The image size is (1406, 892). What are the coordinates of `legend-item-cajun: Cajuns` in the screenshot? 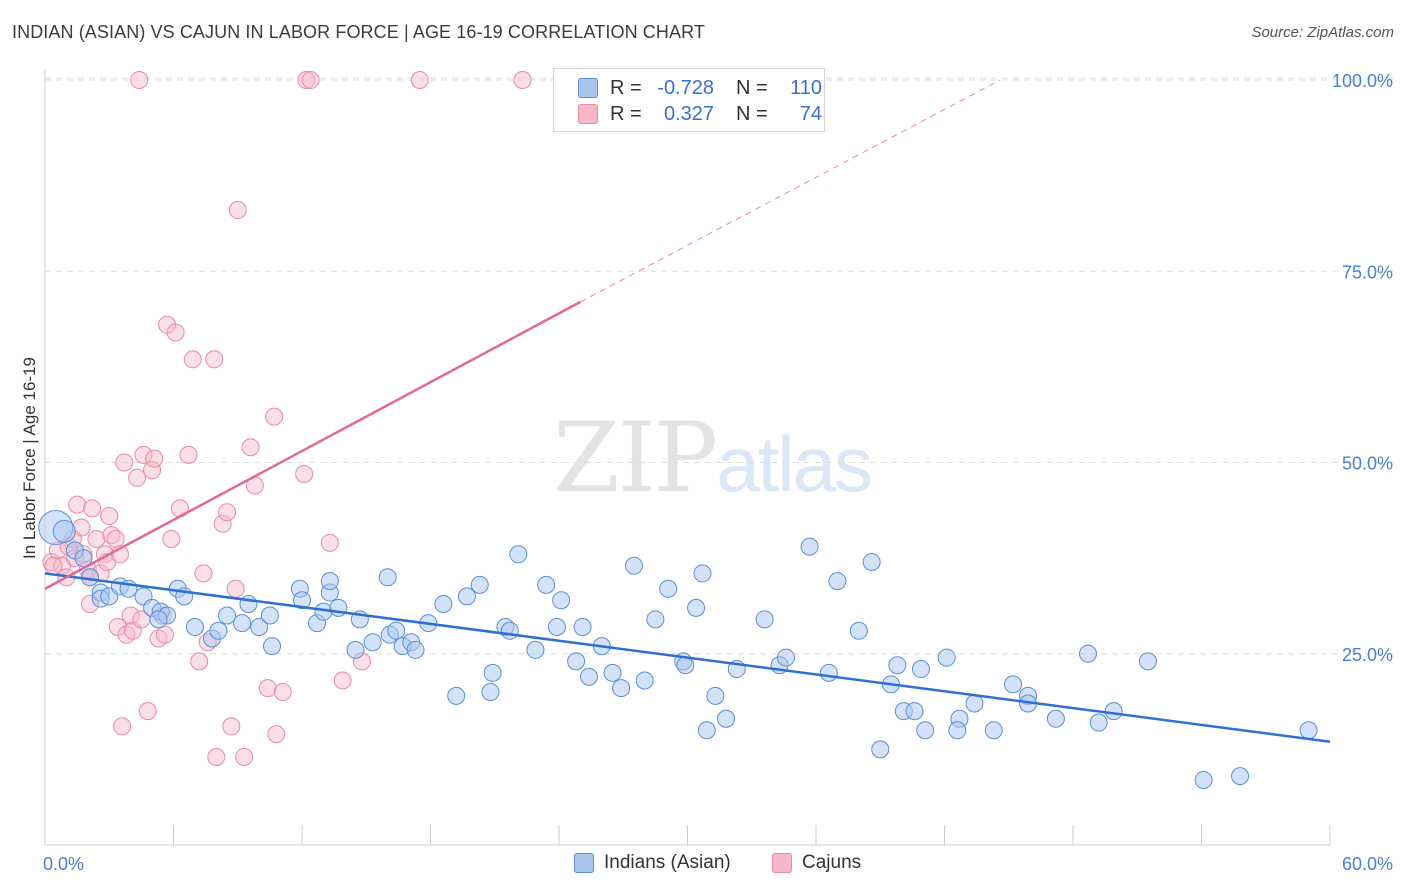 It's located at (816, 863).